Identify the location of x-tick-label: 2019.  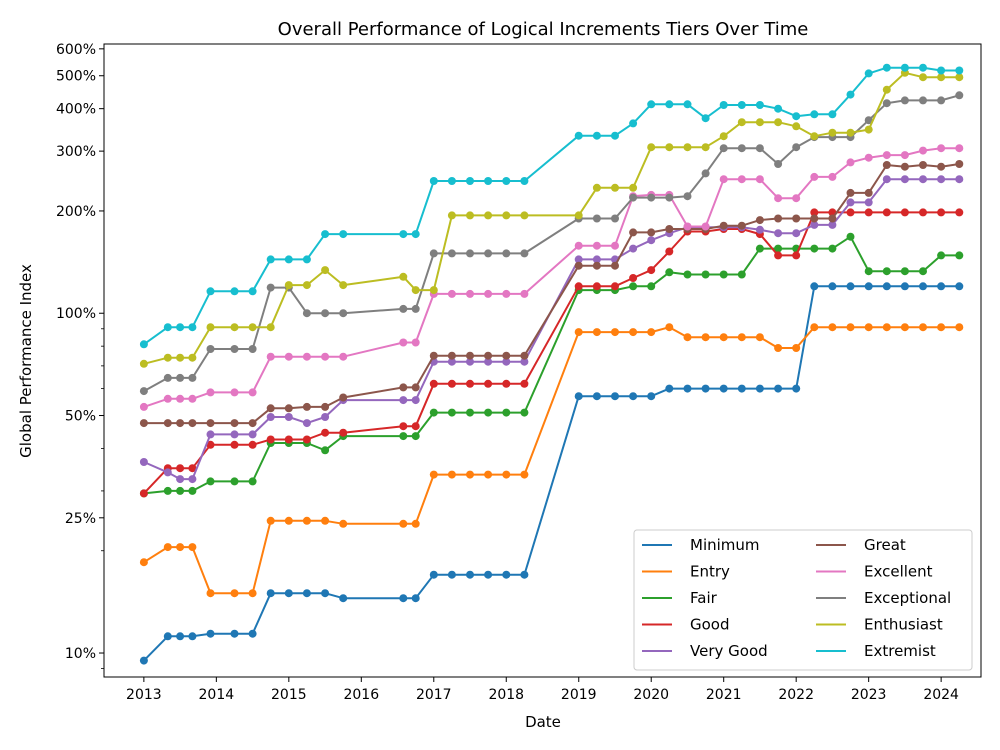
(579, 695).